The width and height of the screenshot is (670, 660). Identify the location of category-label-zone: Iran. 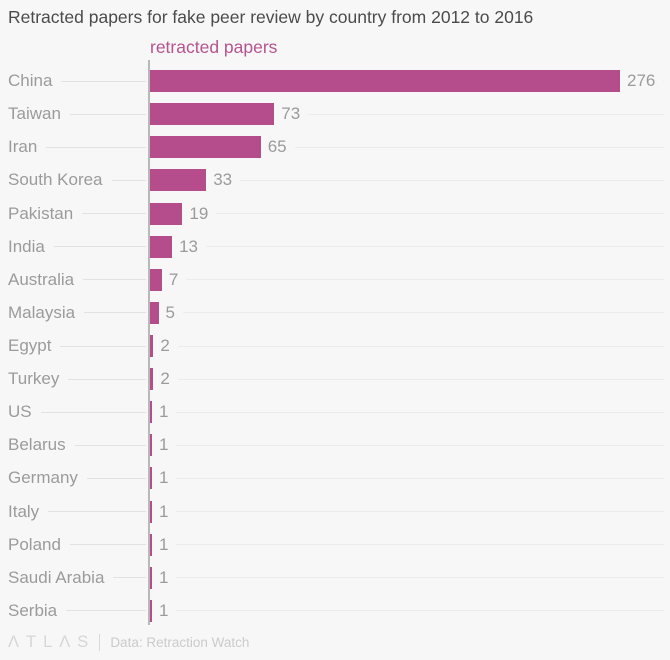
(75, 147).